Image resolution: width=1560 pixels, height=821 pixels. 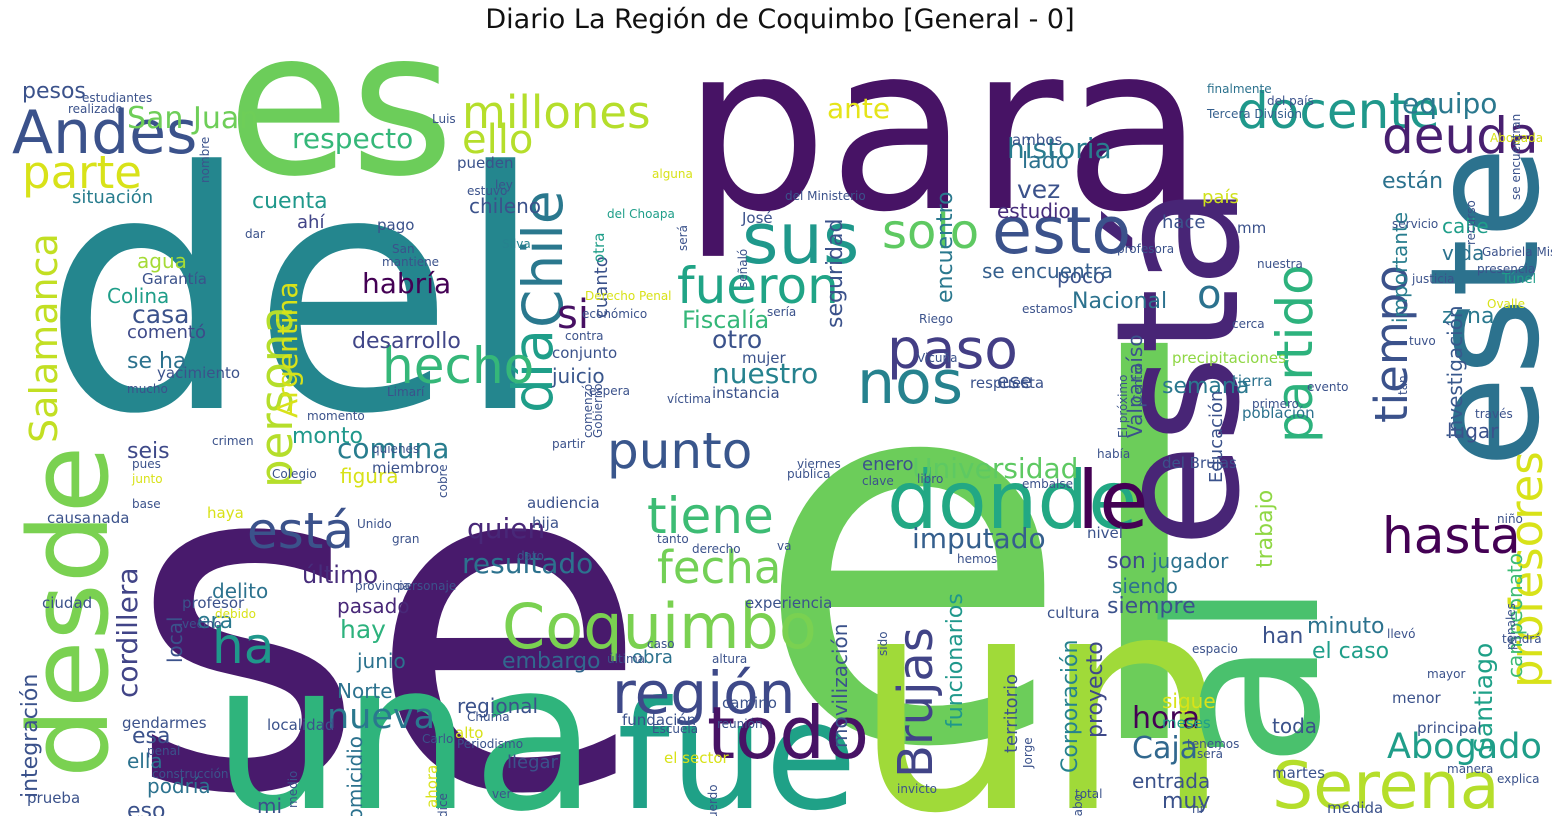 I want to click on word-cloud-word: principal, so click(x=1449, y=728).